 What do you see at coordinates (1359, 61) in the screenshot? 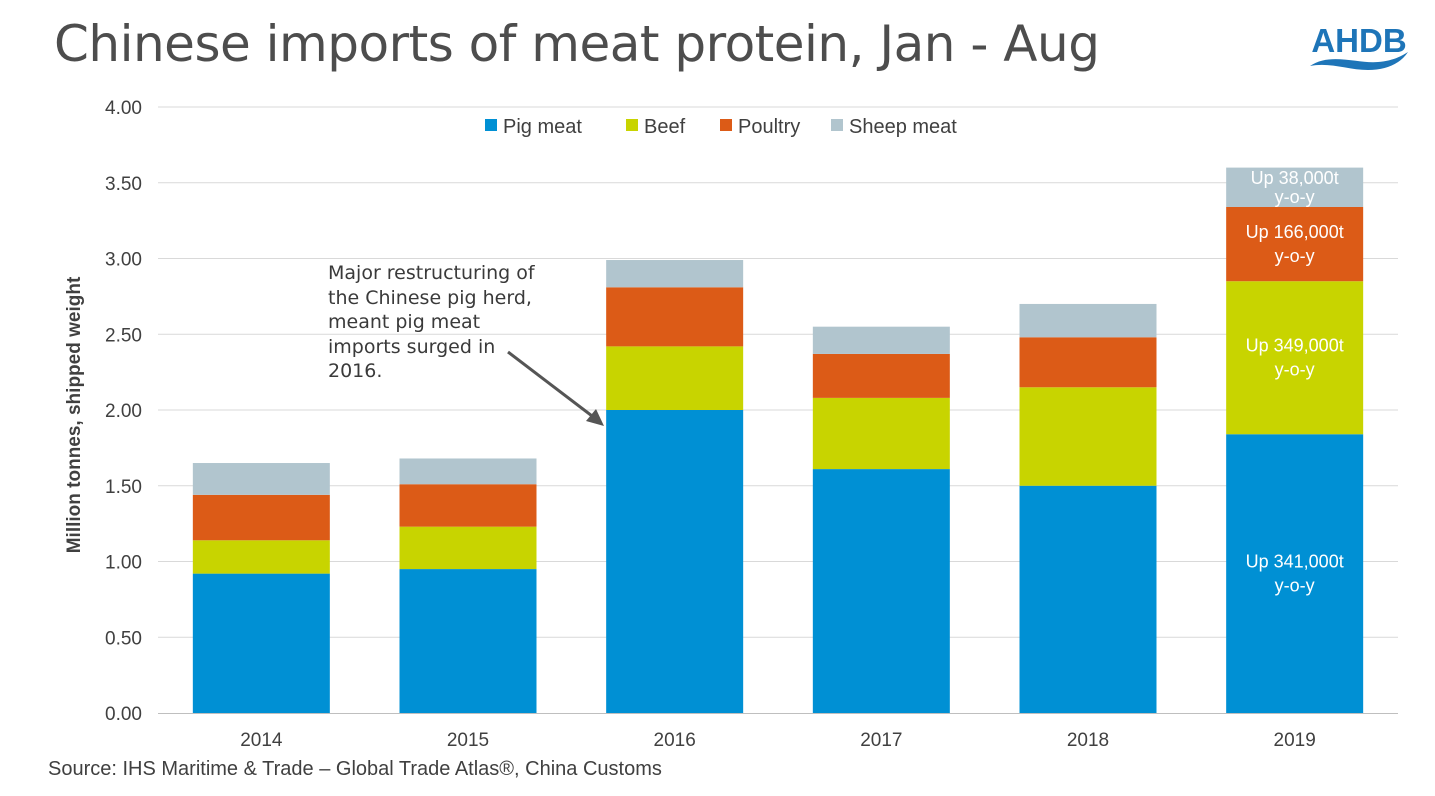
I see `ahdb-logo-wave-icon` at bounding box center [1359, 61].